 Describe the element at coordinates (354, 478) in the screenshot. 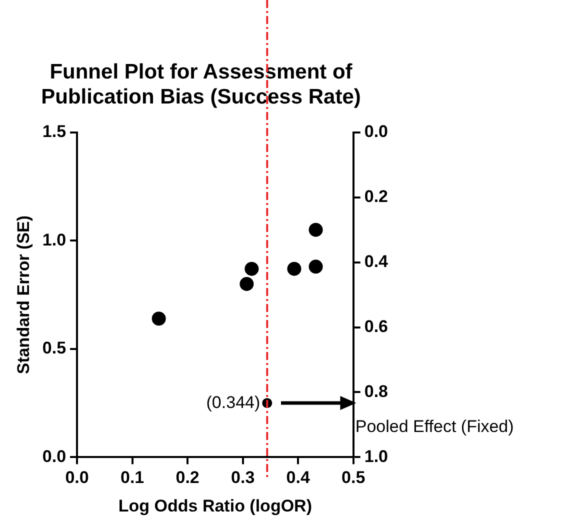

I see `x-tick-label: 0.5` at that location.